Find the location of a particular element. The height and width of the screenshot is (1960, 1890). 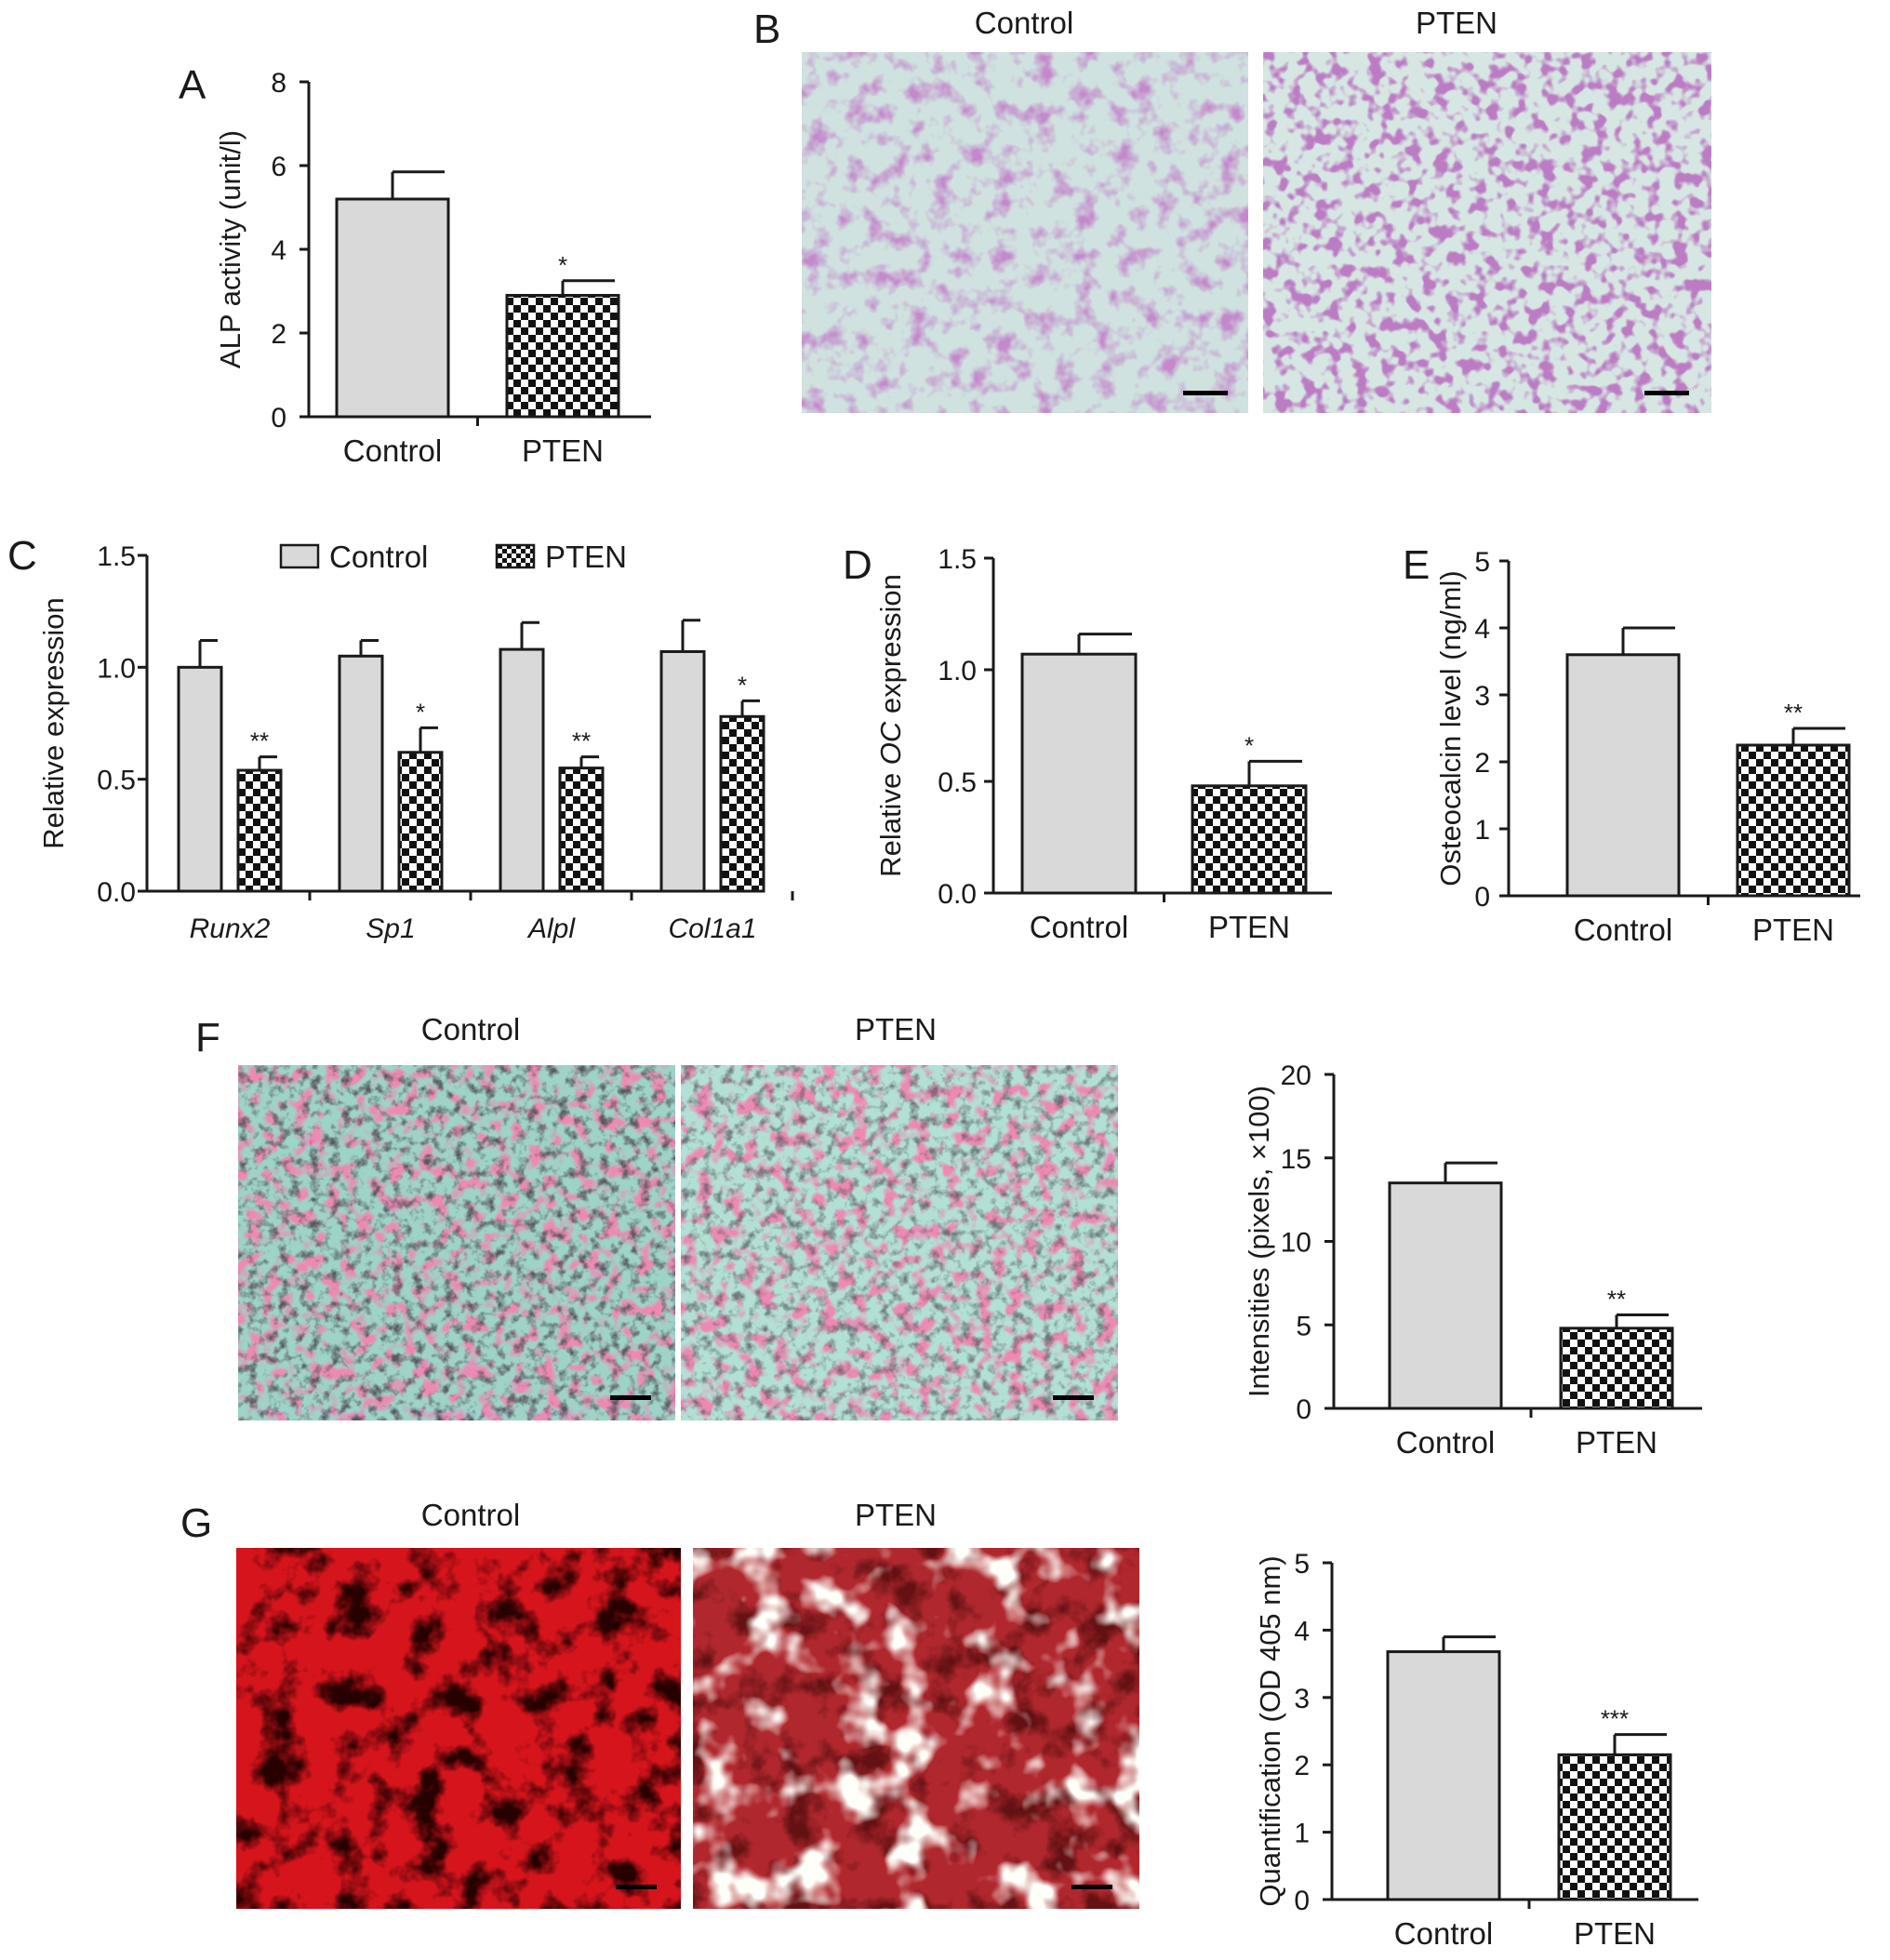

micrograph-caption-b-pten: PTEN is located at coordinates (1457, 23).